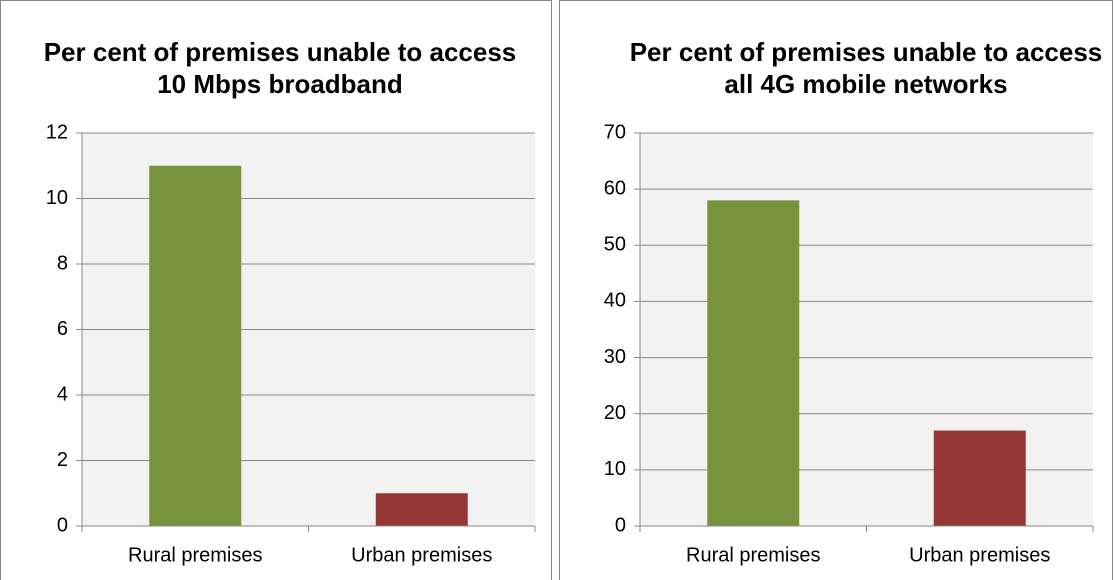 The width and height of the screenshot is (1114, 580). What do you see at coordinates (62, 263) in the screenshot?
I see `y-tick-label: 8` at bounding box center [62, 263].